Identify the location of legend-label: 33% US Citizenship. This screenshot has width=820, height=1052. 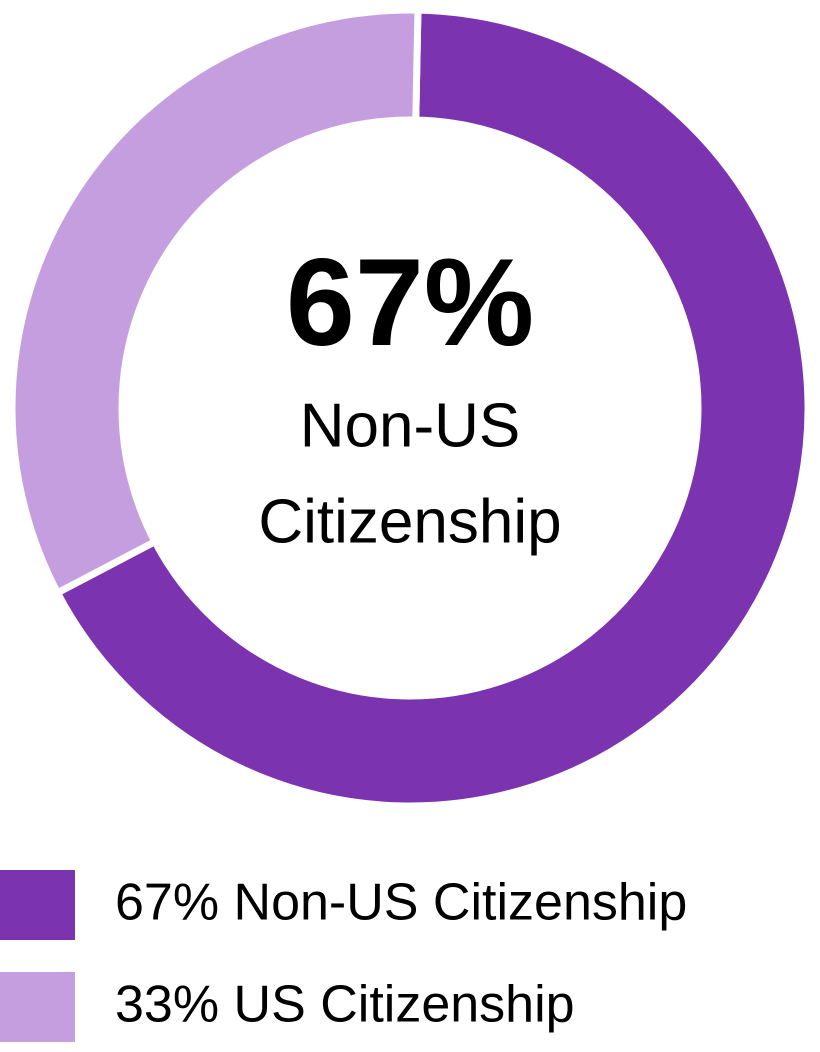
(345, 1005).